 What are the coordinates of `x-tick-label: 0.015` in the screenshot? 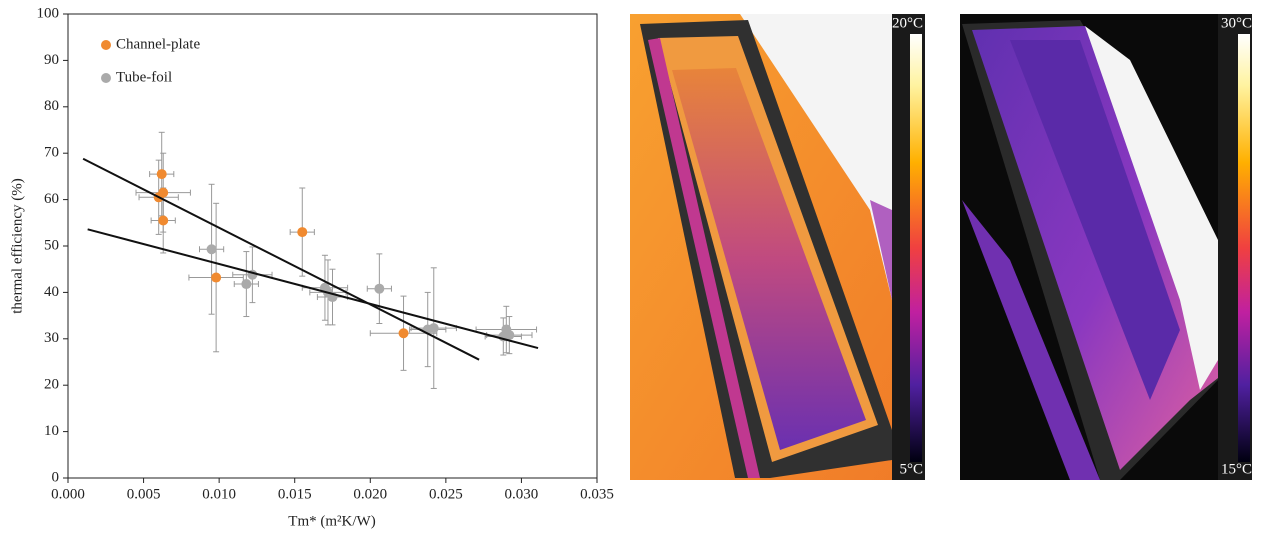 It's located at (295, 494).